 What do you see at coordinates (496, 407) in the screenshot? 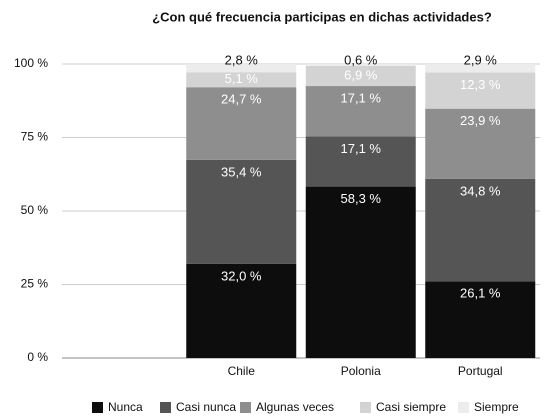
I see `legend-label: Siempre` at bounding box center [496, 407].